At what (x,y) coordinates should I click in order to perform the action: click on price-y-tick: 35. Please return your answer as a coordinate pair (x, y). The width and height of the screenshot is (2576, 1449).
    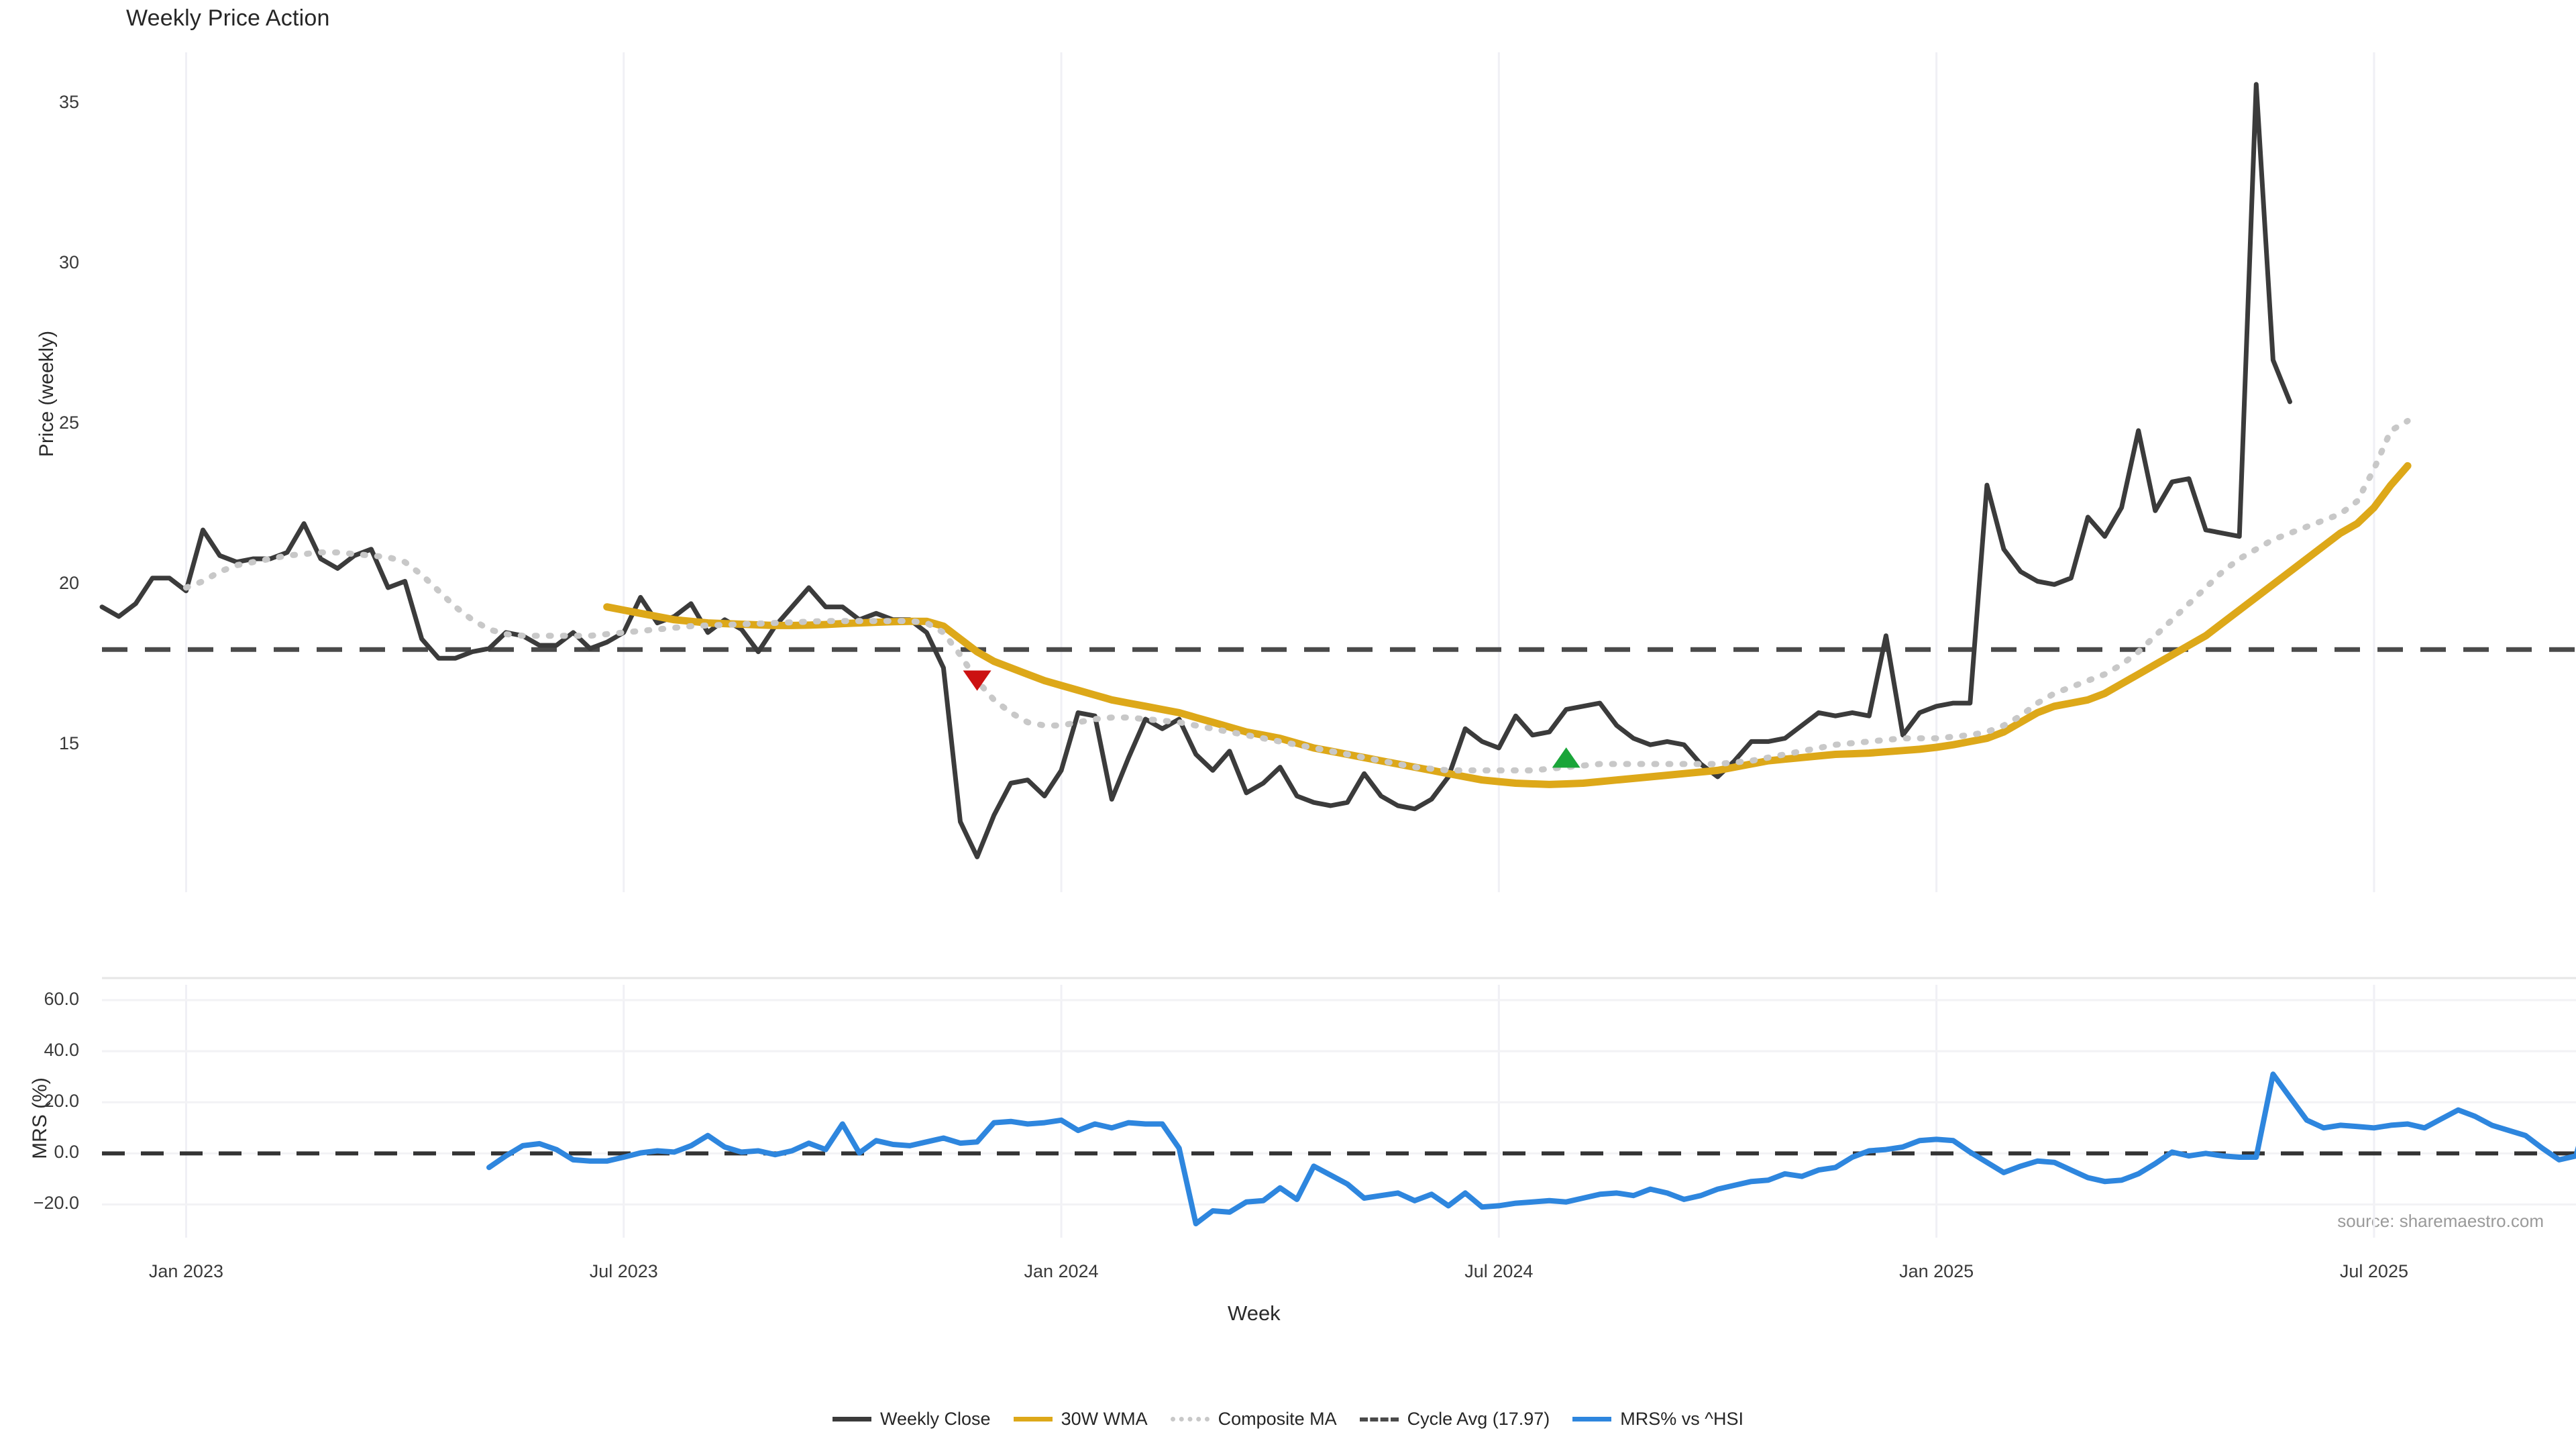
    Looking at the image, I should click on (68, 102).